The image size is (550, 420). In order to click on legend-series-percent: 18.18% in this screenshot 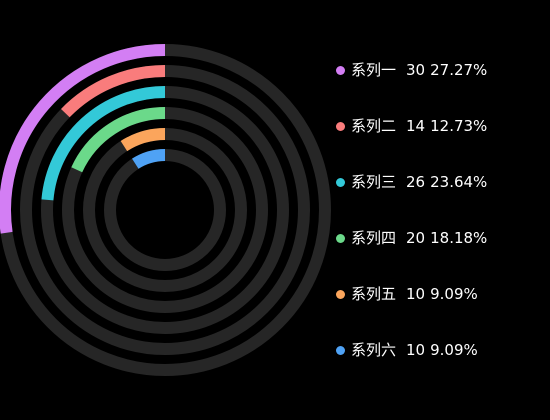, I will do `click(459, 238)`.